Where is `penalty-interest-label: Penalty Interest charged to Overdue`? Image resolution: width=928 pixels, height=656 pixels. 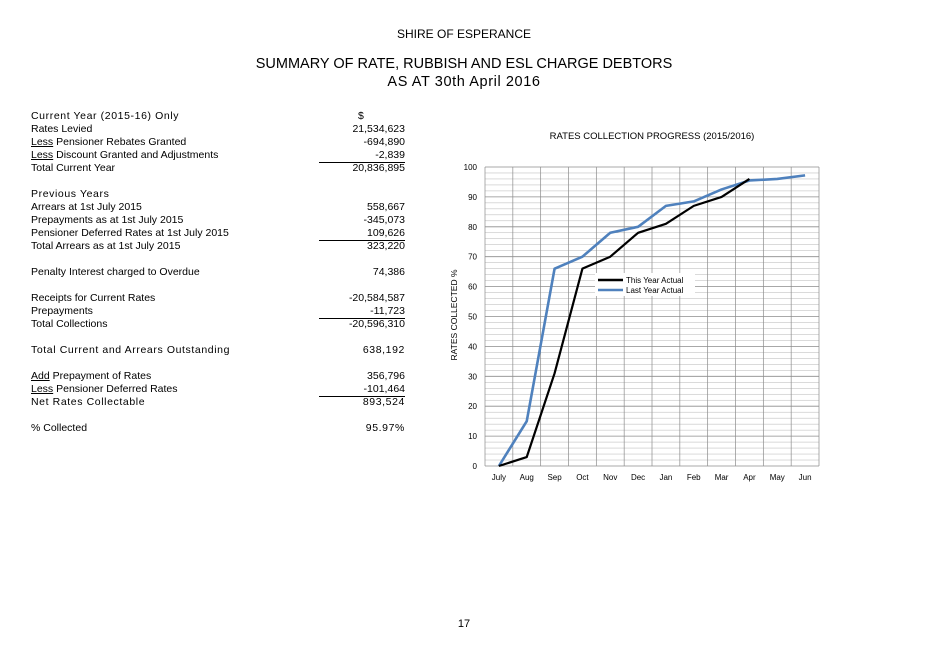 penalty-interest-label: Penalty Interest charged to Overdue is located at coordinates (115, 272).